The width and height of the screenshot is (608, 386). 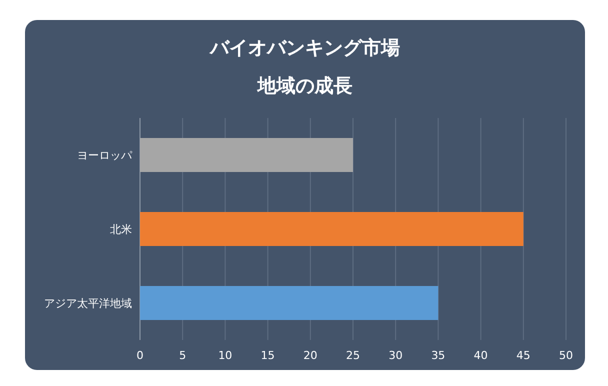 What do you see at coordinates (523, 355) in the screenshot?
I see `x-tick-label: 45` at bounding box center [523, 355].